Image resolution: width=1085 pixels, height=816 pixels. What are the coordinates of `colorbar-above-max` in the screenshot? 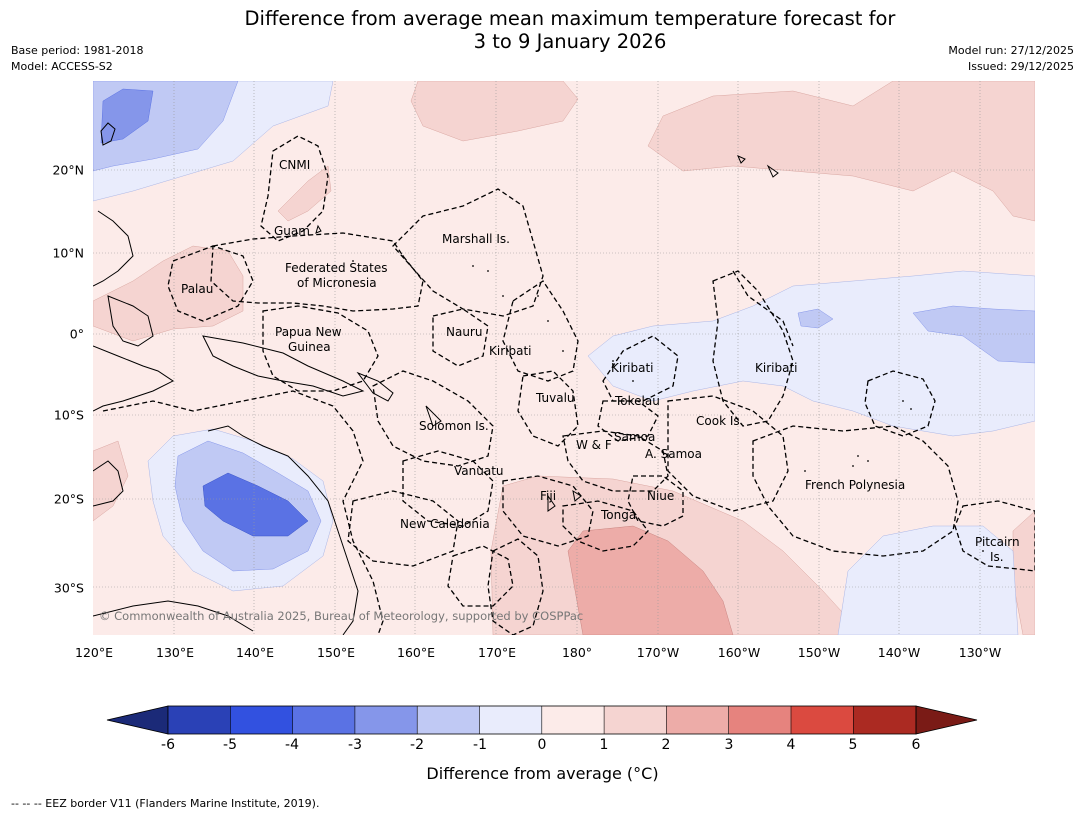 It's located at (946, 720).